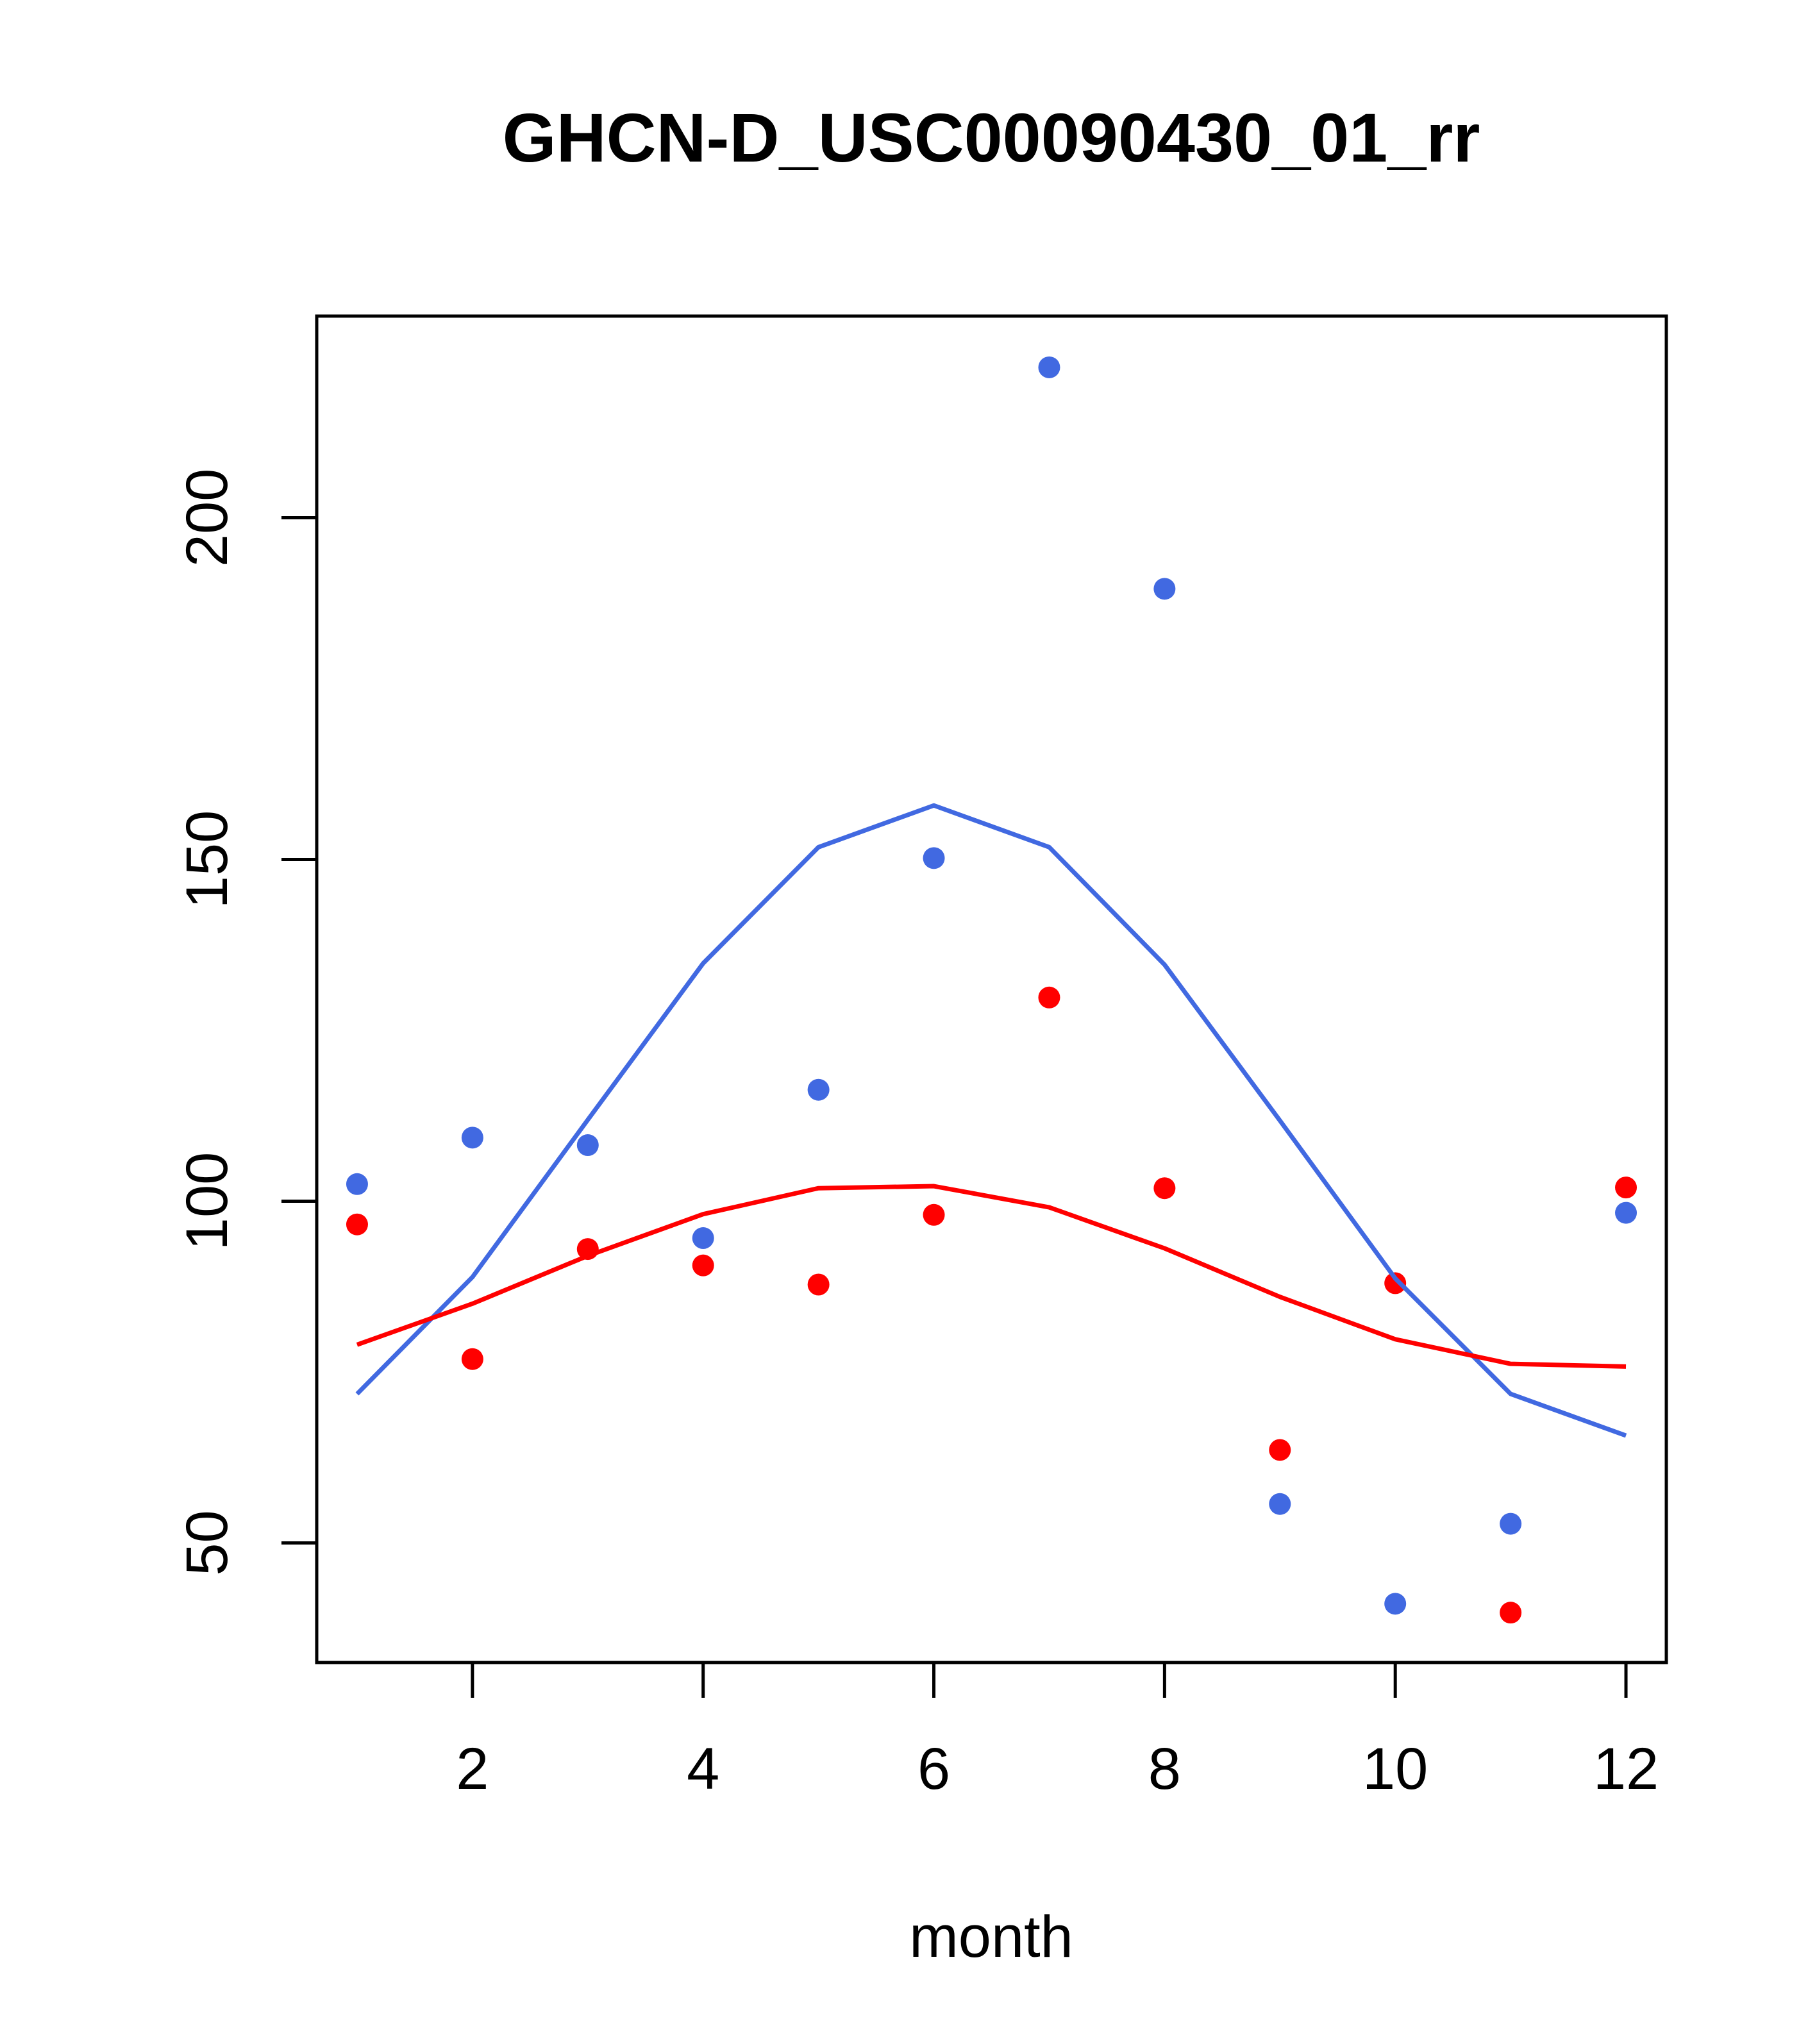 The height and width of the screenshot is (2044, 1817). What do you see at coordinates (207, 518) in the screenshot?
I see `y-tick-label: 200` at bounding box center [207, 518].